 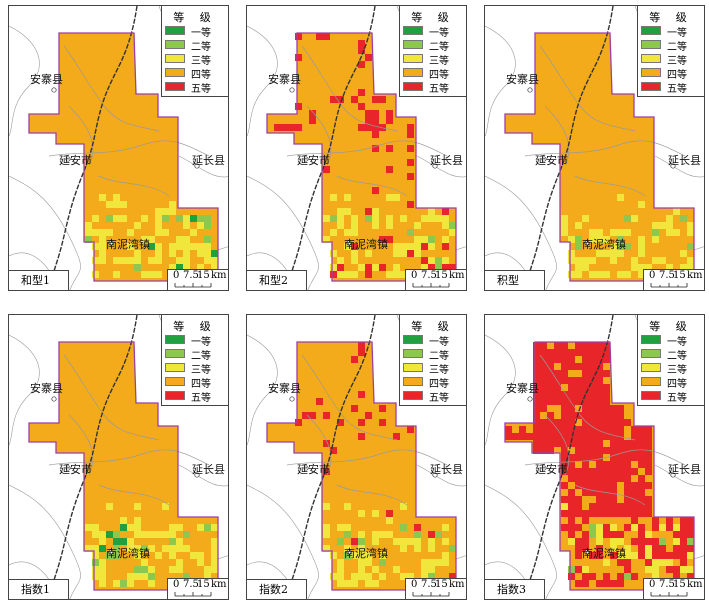 I want to click on map-panel-2: 安寨县 延安市 延长县 南泥湾镇 等 级一等 二等 三等 四等 五等 和型2 0 7.5 15 km, so click(x=356, y=148).